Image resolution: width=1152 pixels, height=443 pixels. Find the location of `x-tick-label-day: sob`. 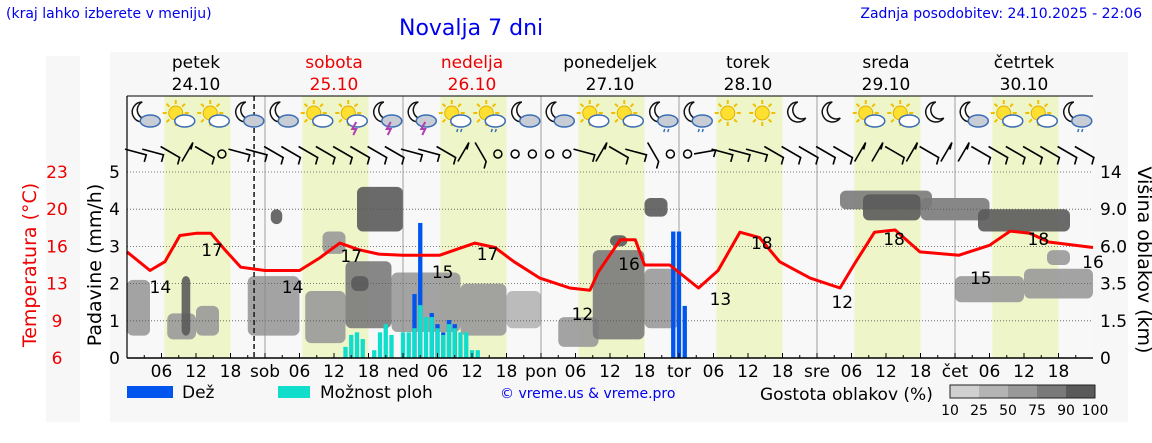

x-tick-label-day: sob is located at coordinates (265, 372).